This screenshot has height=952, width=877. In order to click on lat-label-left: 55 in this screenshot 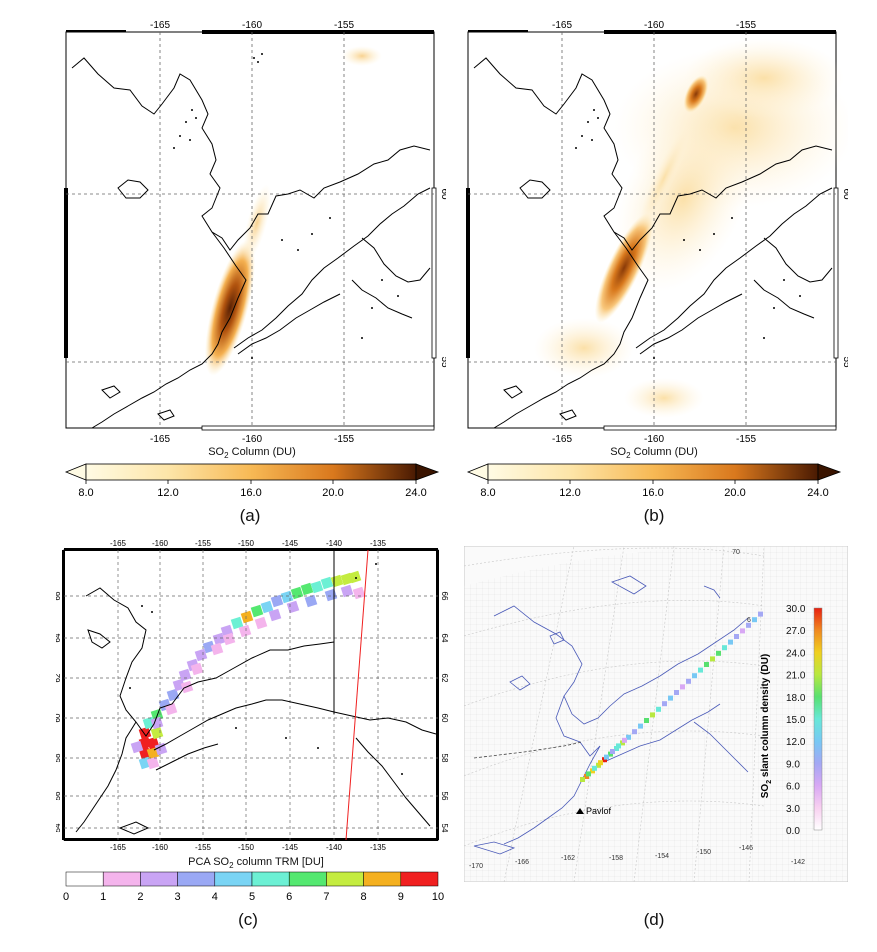, I will do `click(62, 362)`.